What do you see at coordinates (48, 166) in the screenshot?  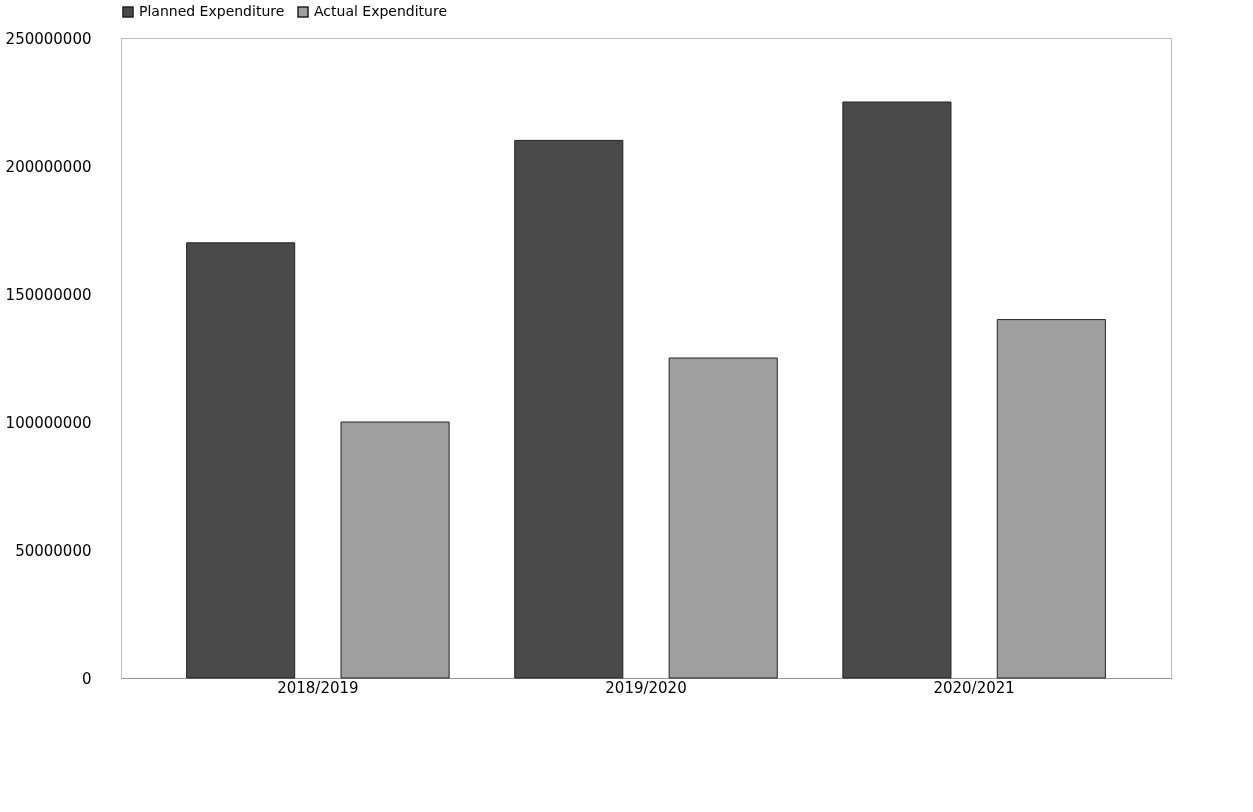 I see `y-tick-label: 200000000` at bounding box center [48, 166].